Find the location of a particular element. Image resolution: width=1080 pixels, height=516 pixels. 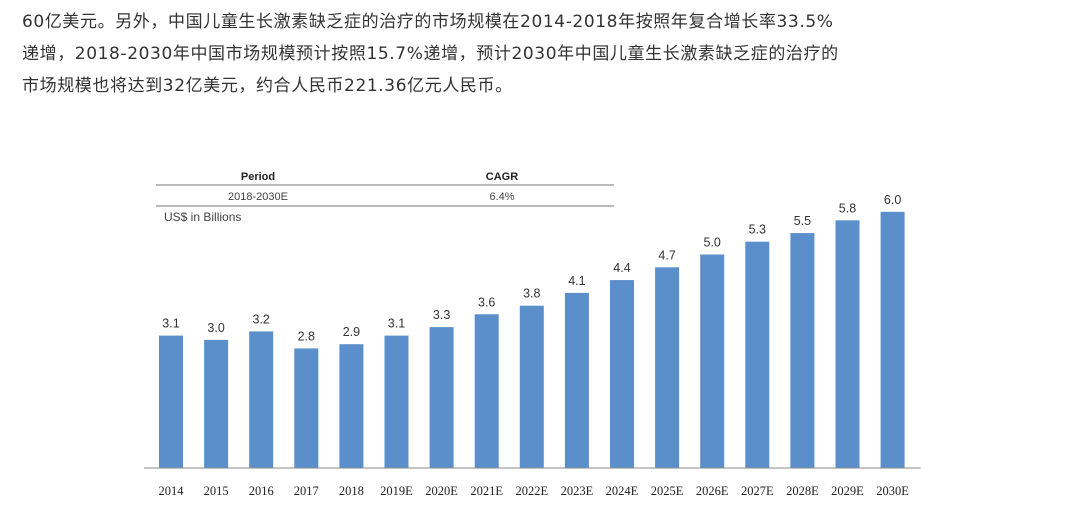

bar-2020E is located at coordinates (441, 397).